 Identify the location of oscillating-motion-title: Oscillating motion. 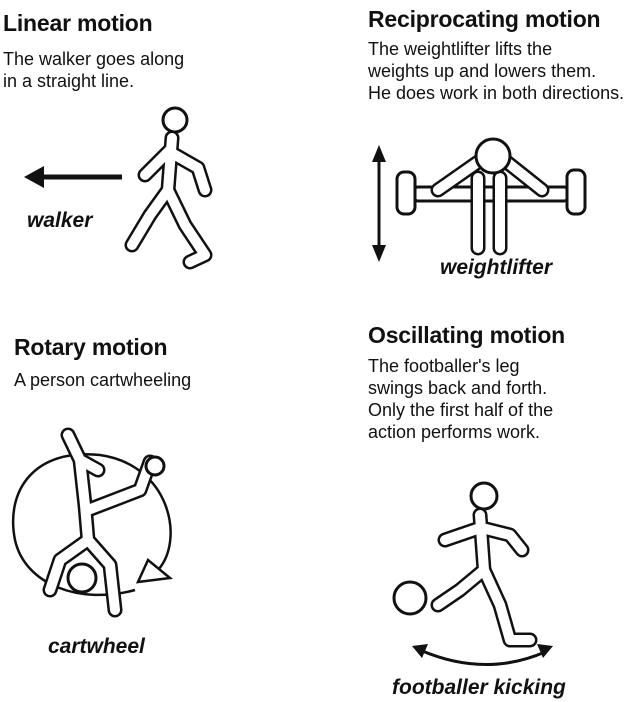
(467, 335).